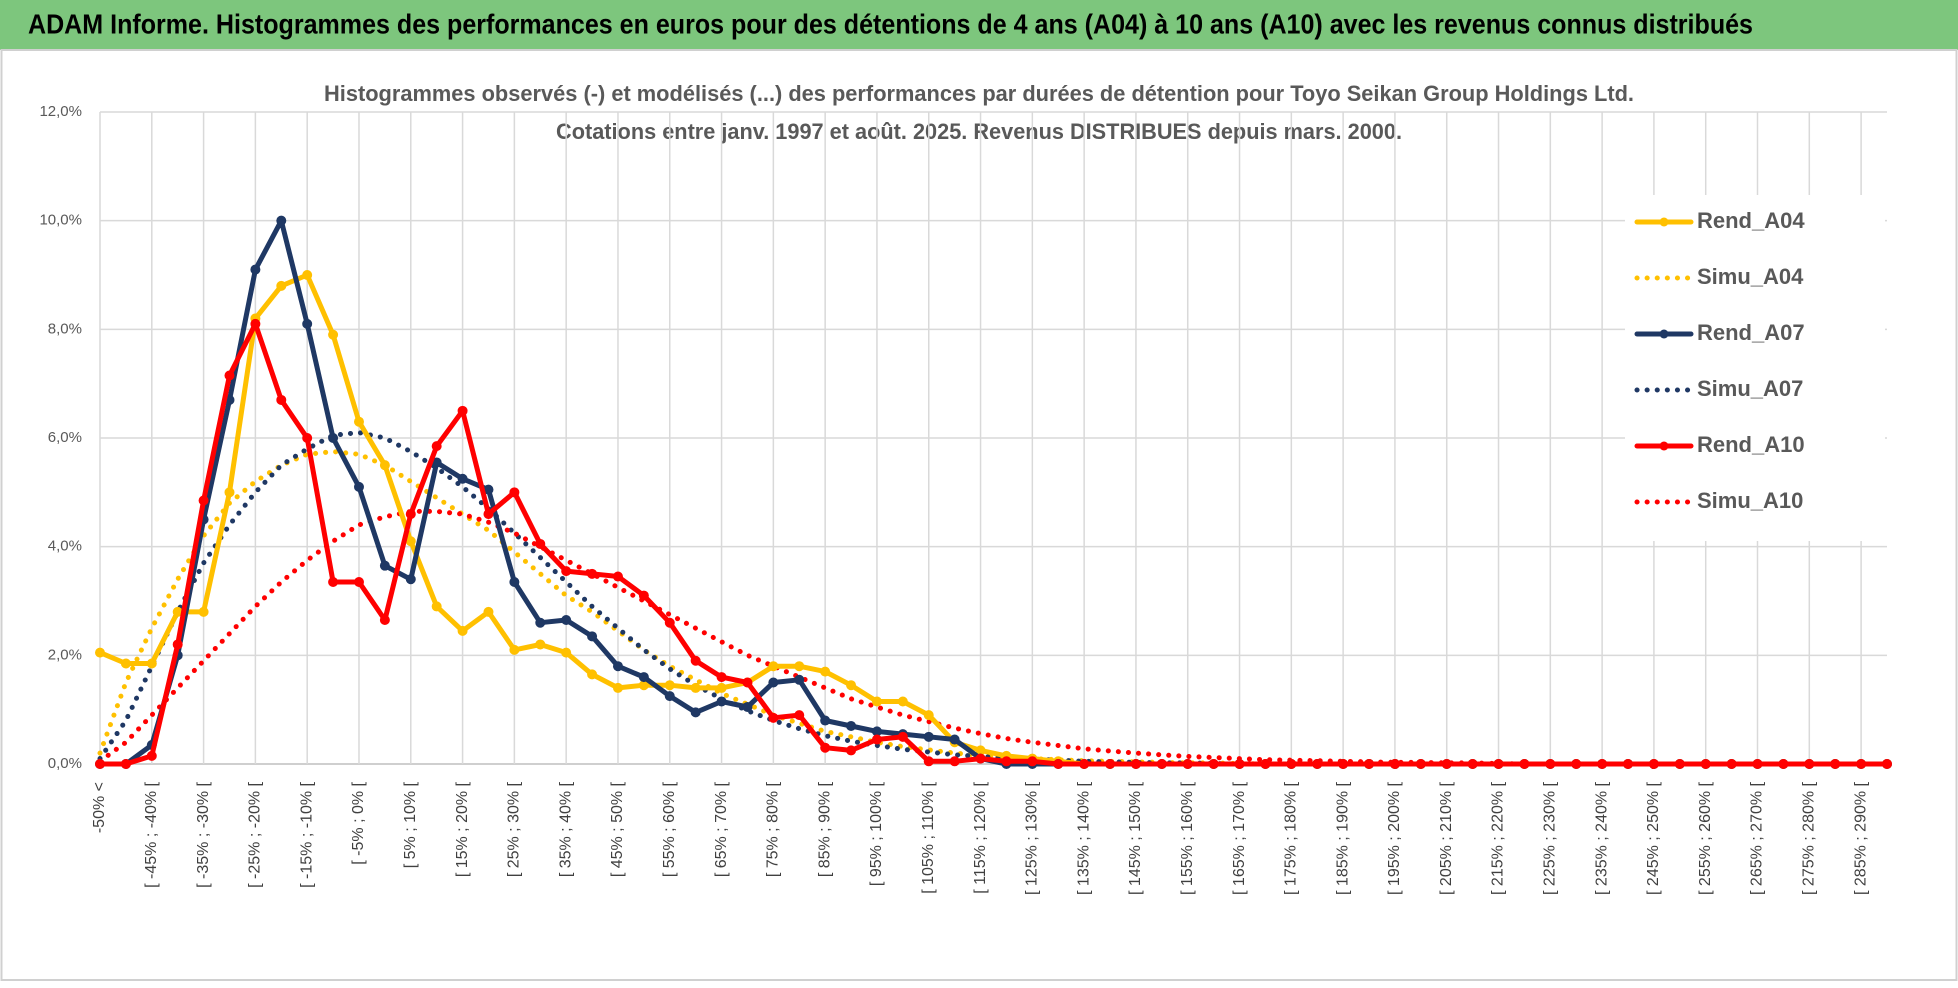 Image resolution: width=1958 pixels, height=988 pixels. Describe the element at coordinates (1750, 388) in the screenshot. I see `legend-label: Simu_A07` at that location.